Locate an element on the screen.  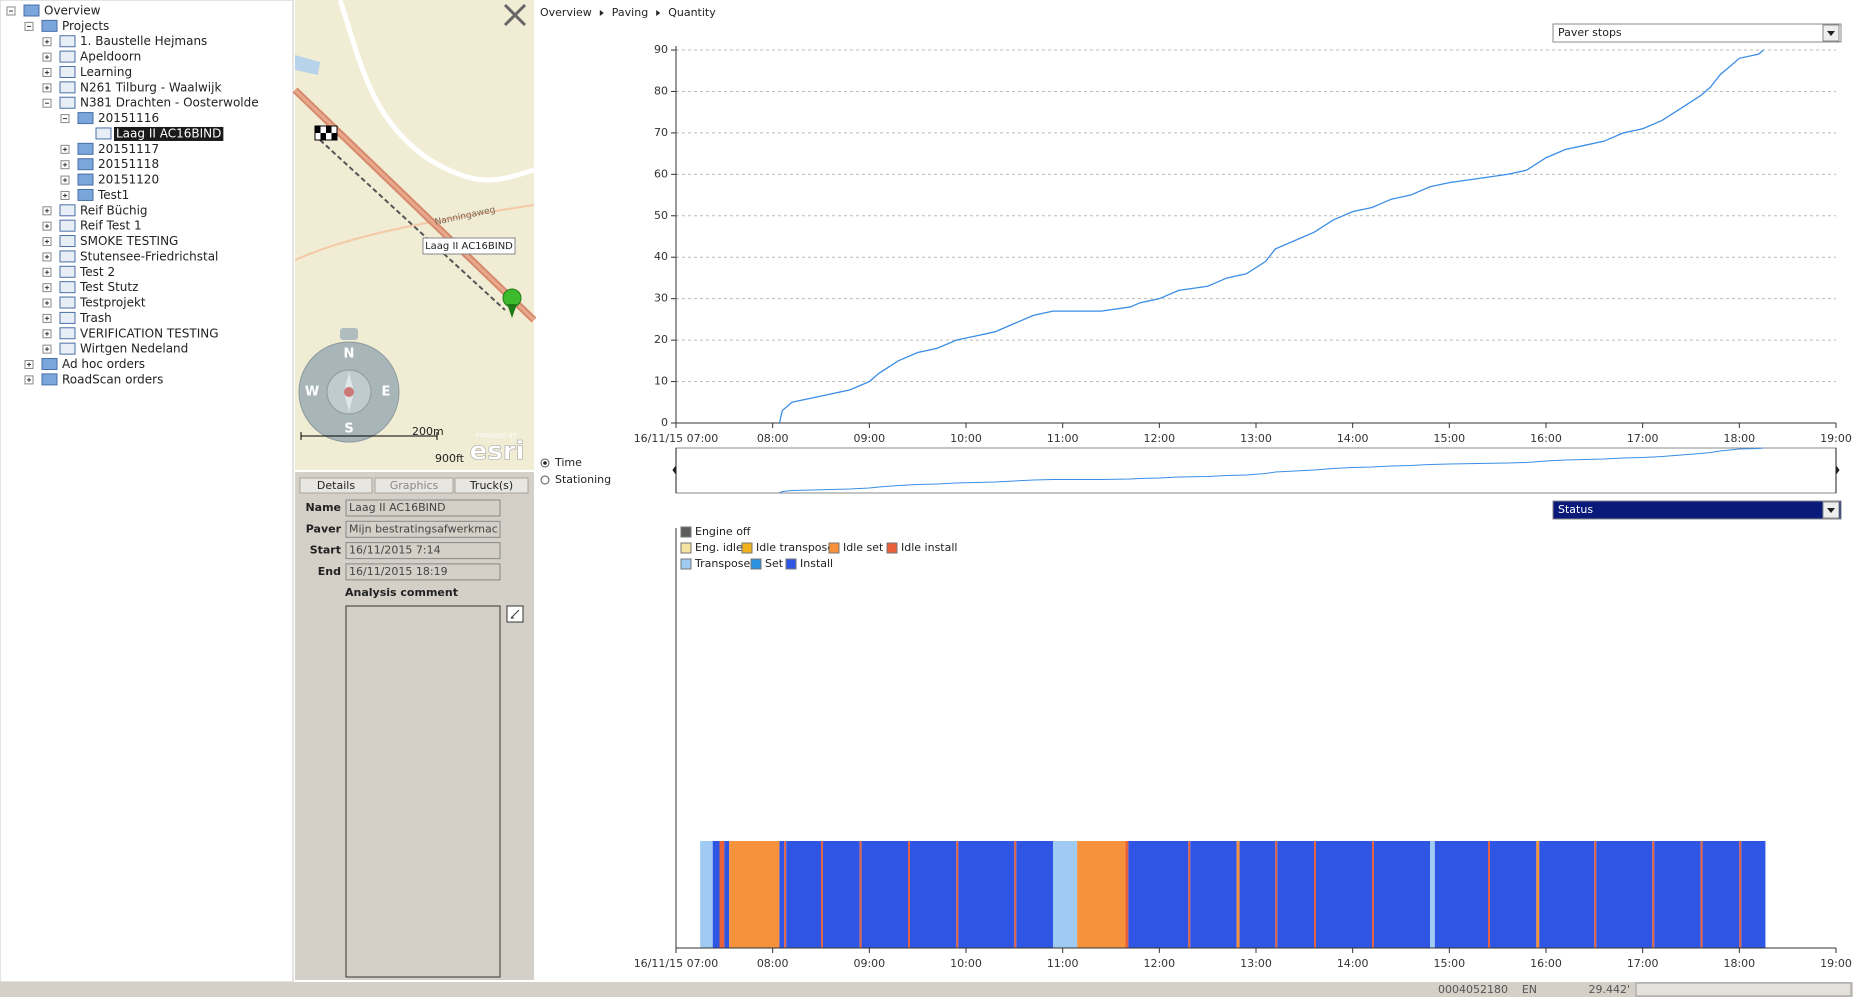
x-tick-label: 12:00 is located at coordinates (1159, 963).